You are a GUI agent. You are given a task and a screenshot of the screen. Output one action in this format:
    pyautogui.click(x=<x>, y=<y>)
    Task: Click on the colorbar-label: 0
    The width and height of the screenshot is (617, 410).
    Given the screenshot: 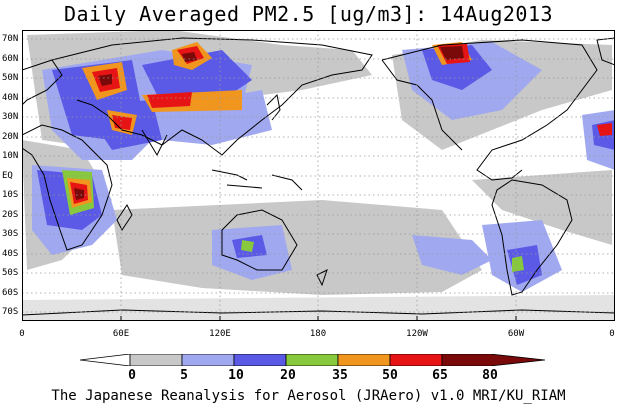 What is the action you would take?
    pyautogui.click(x=132, y=375)
    